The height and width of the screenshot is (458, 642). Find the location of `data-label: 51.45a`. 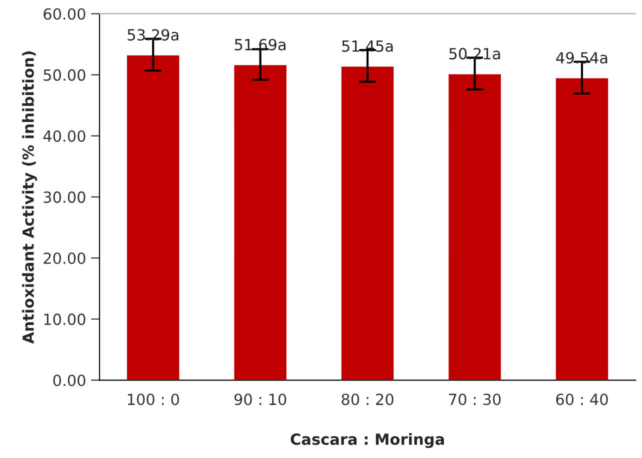

data-label: 51.45a is located at coordinates (367, 46).